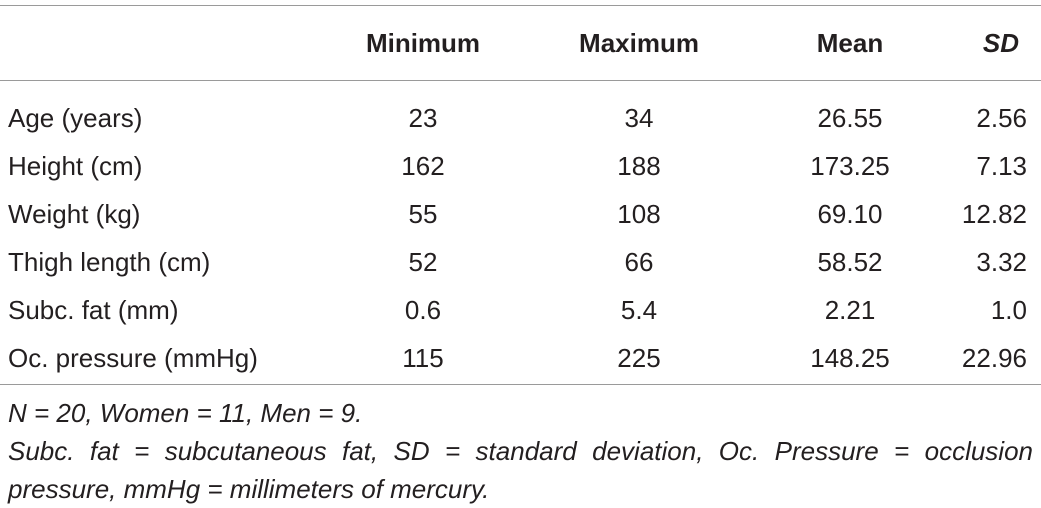 This screenshot has width=1041, height=508. I want to click on row-label: Thigh length (cm), so click(109, 261).